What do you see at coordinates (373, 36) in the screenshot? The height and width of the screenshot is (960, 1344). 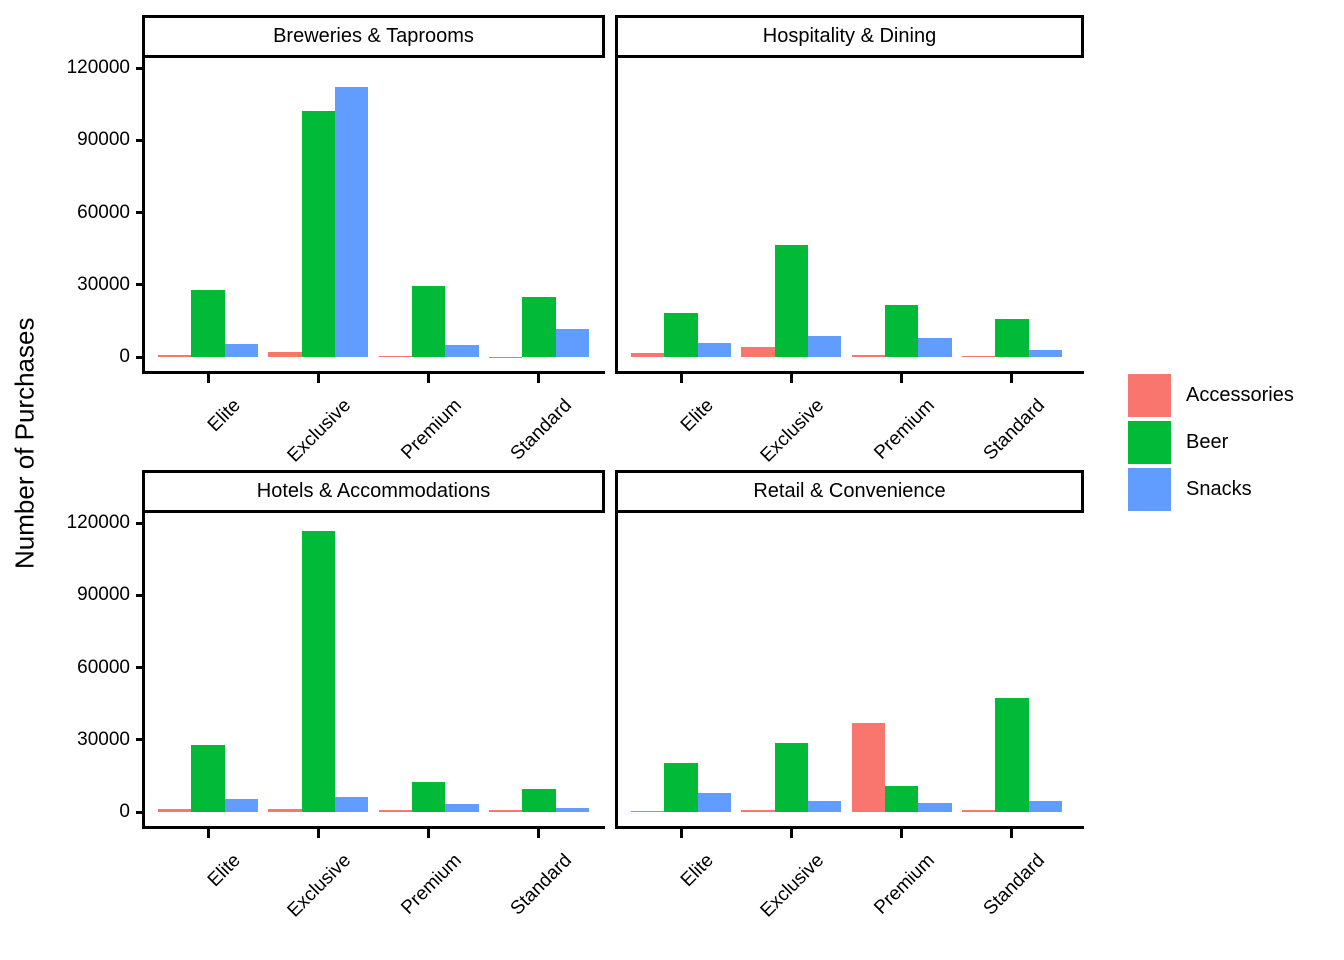 I see `facet-title: Breweries & Taprooms` at bounding box center [373, 36].